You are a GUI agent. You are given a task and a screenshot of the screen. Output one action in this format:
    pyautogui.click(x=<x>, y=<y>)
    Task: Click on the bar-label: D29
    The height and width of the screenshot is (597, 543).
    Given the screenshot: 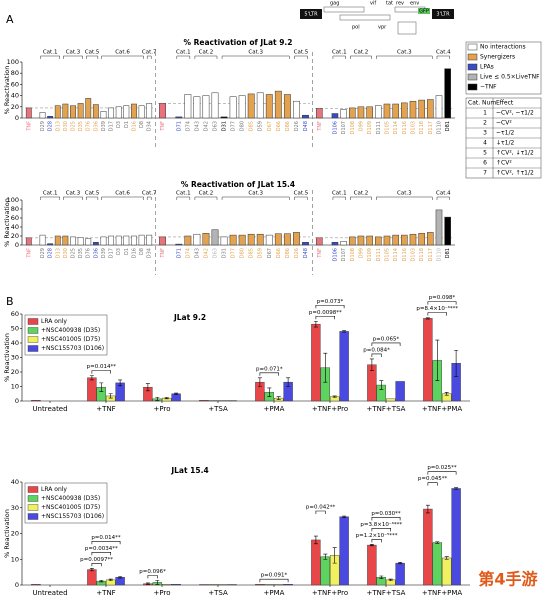 What is the action you would take?
    pyautogui.click(x=43, y=126)
    